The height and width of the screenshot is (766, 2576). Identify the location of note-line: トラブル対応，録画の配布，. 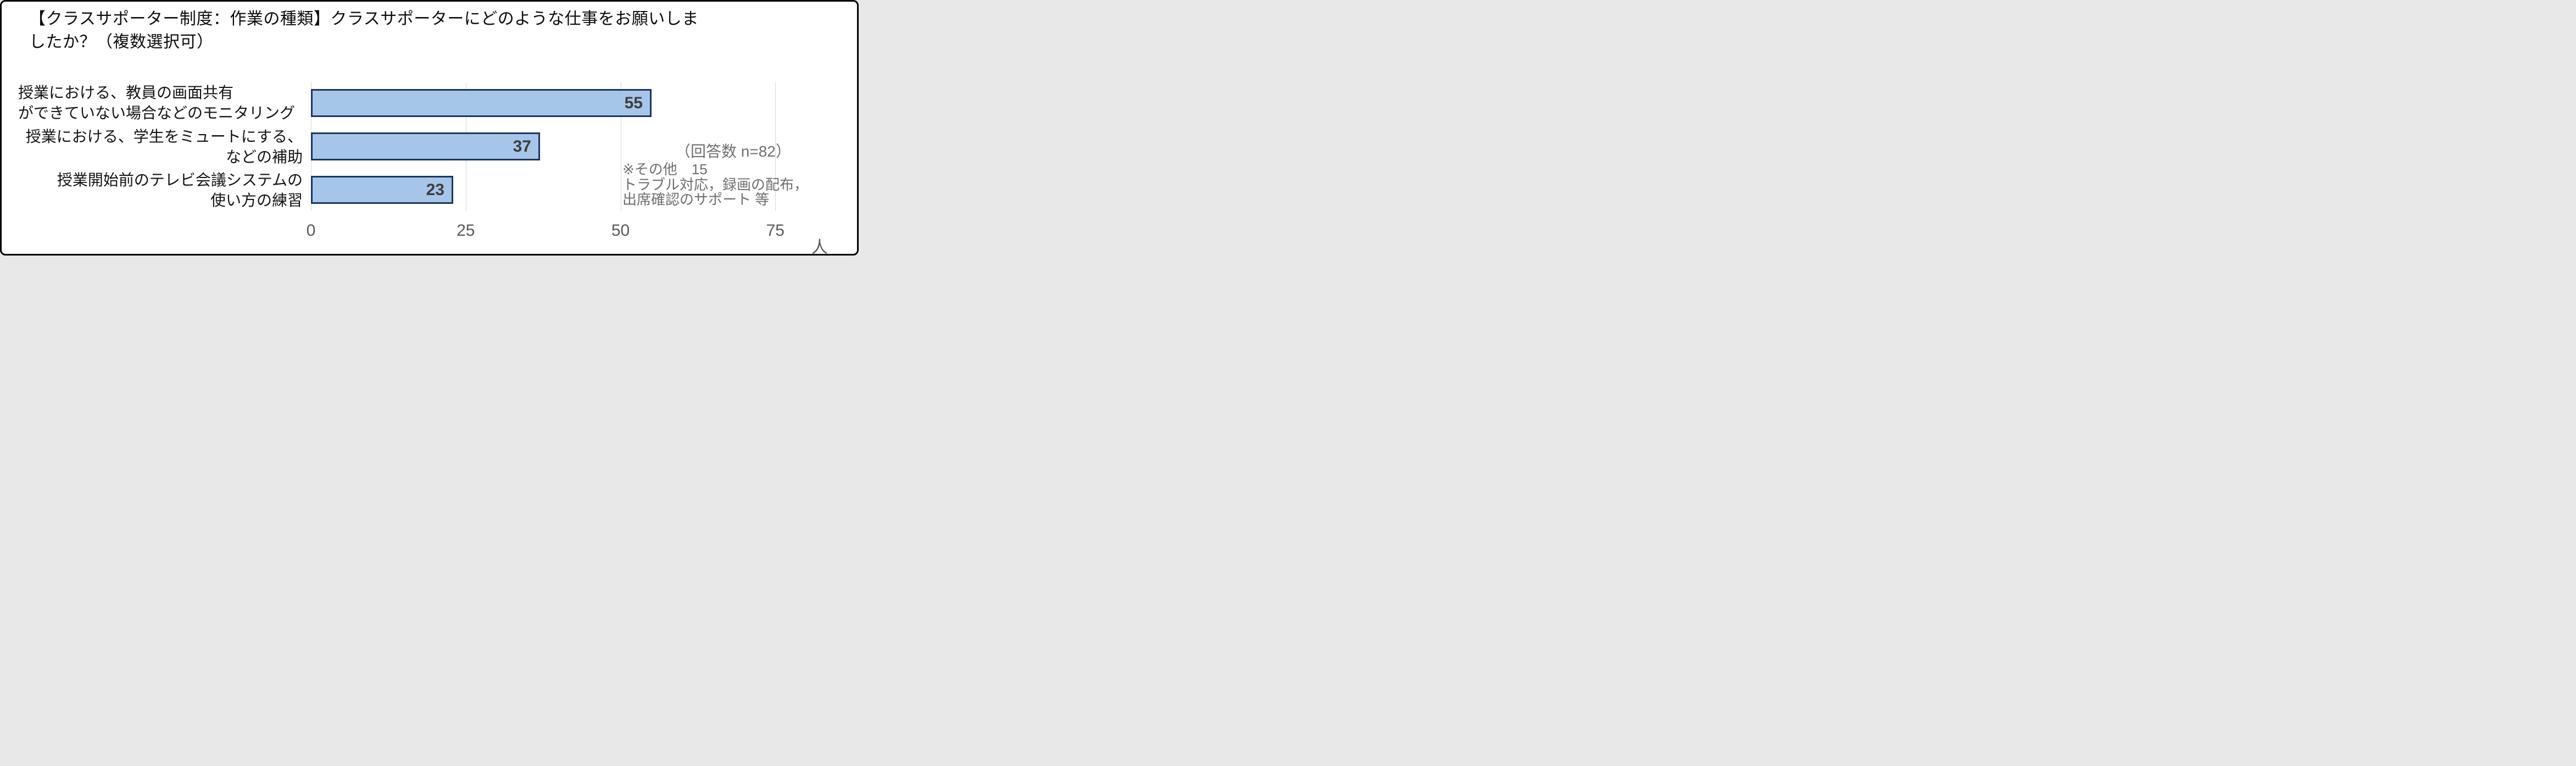
(716, 184).